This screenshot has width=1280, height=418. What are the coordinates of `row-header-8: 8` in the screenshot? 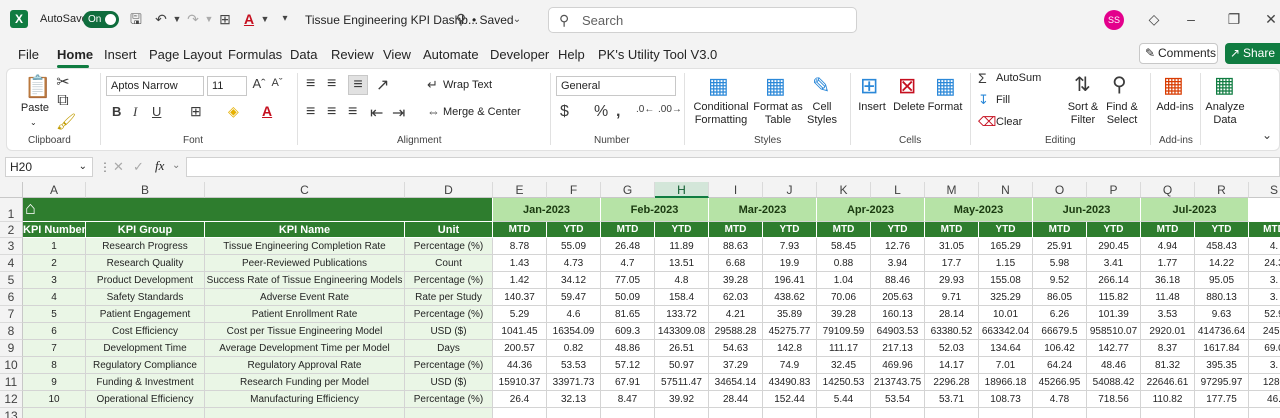 It's located at (11, 331).